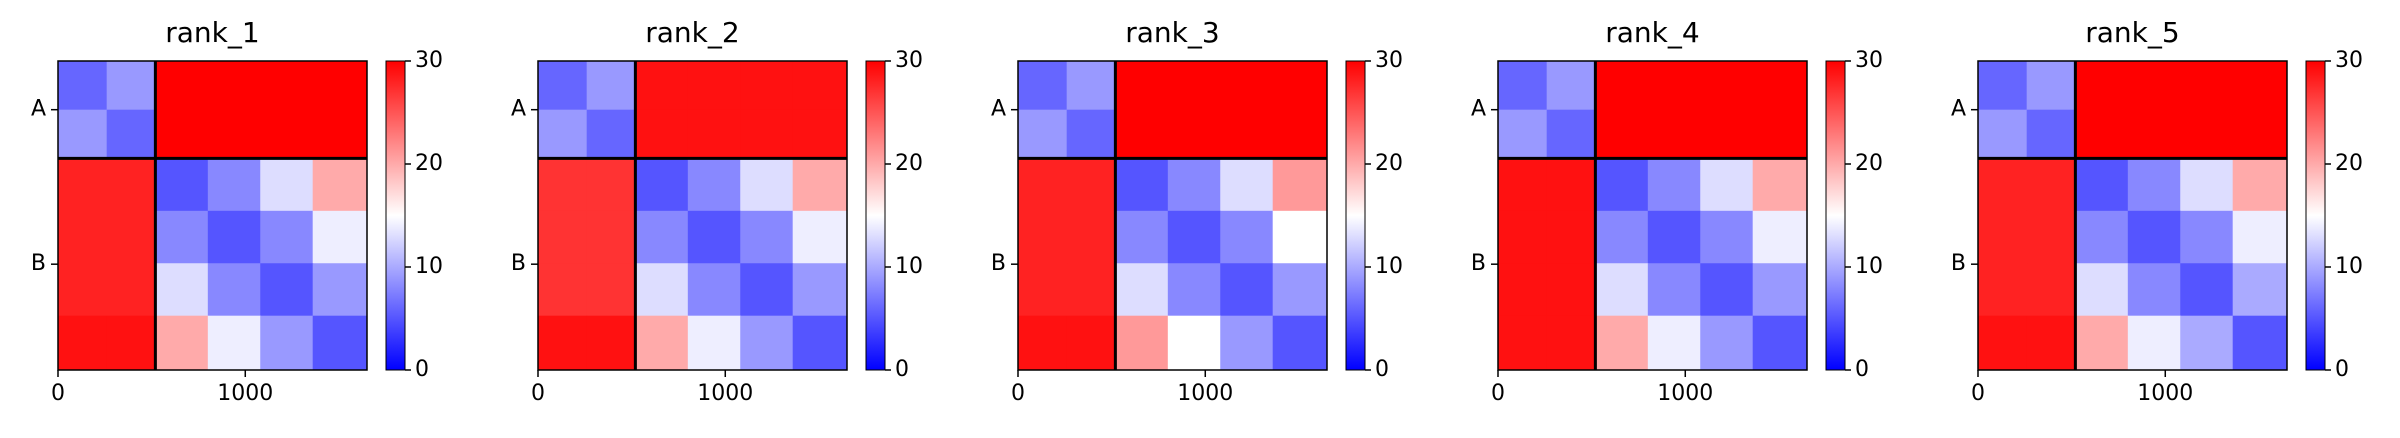 The width and height of the screenshot is (2400, 438). Describe the element at coordinates (692, 32) in the screenshot. I see `panel-title: rank_2` at that location.